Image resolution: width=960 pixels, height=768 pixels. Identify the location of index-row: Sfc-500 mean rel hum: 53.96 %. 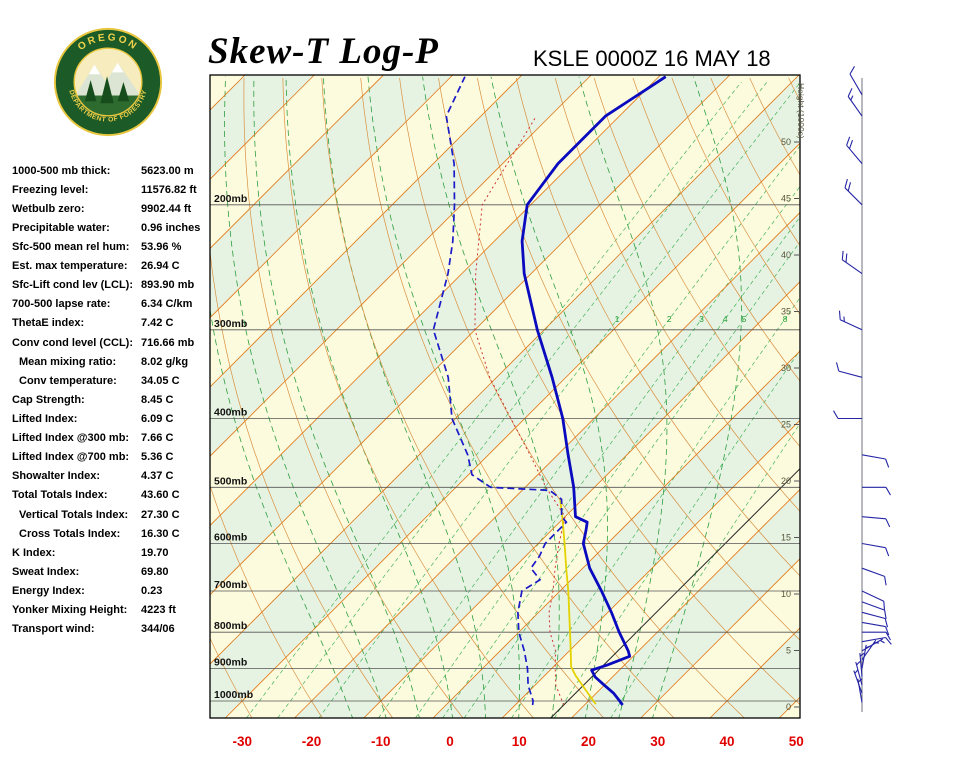
(112, 246).